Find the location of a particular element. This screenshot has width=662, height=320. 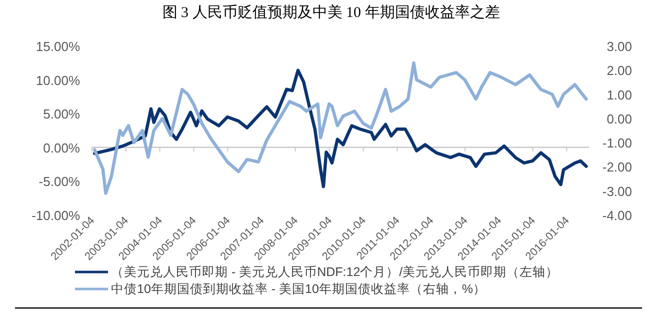

legend-label: （美元兑人民币即期 - 美元兑人民币NDF:12个月）/美元兑人民币即期（左轴） is located at coordinates (335, 271).